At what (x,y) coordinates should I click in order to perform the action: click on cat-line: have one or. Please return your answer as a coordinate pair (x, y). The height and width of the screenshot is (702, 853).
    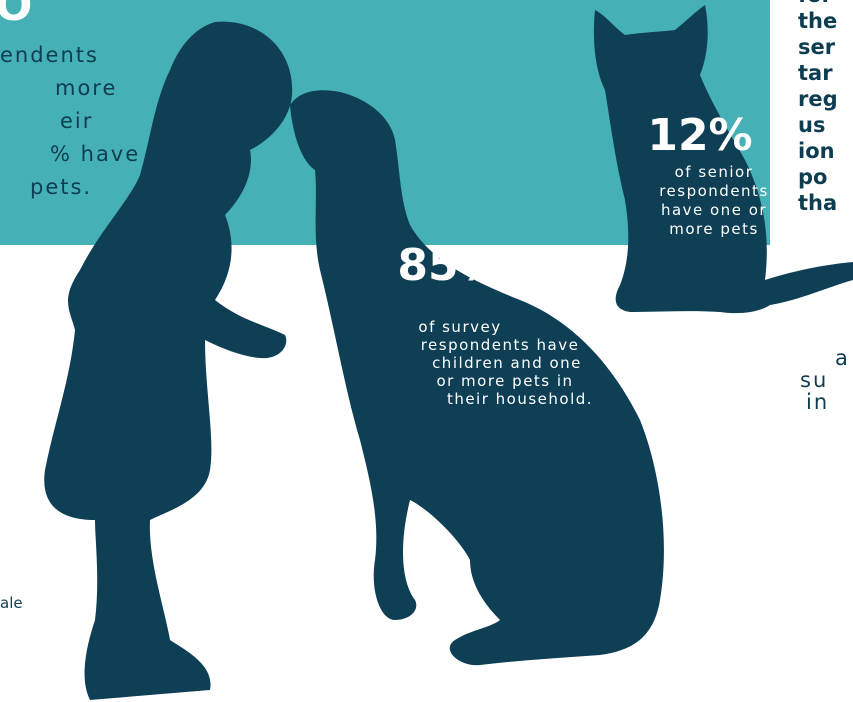
    Looking at the image, I should click on (714, 210).